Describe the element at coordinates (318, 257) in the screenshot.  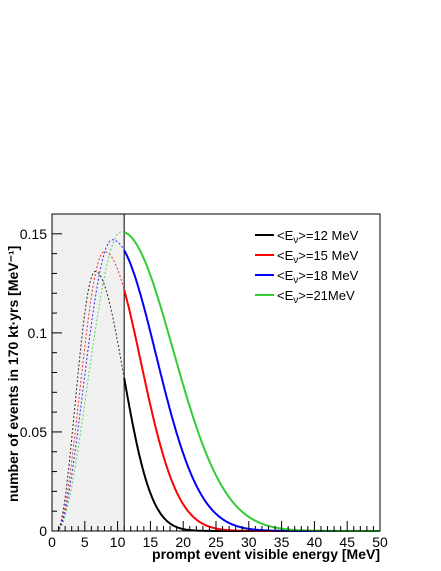
I see `legend-label-1: <Eν>=15 MeV` at that location.